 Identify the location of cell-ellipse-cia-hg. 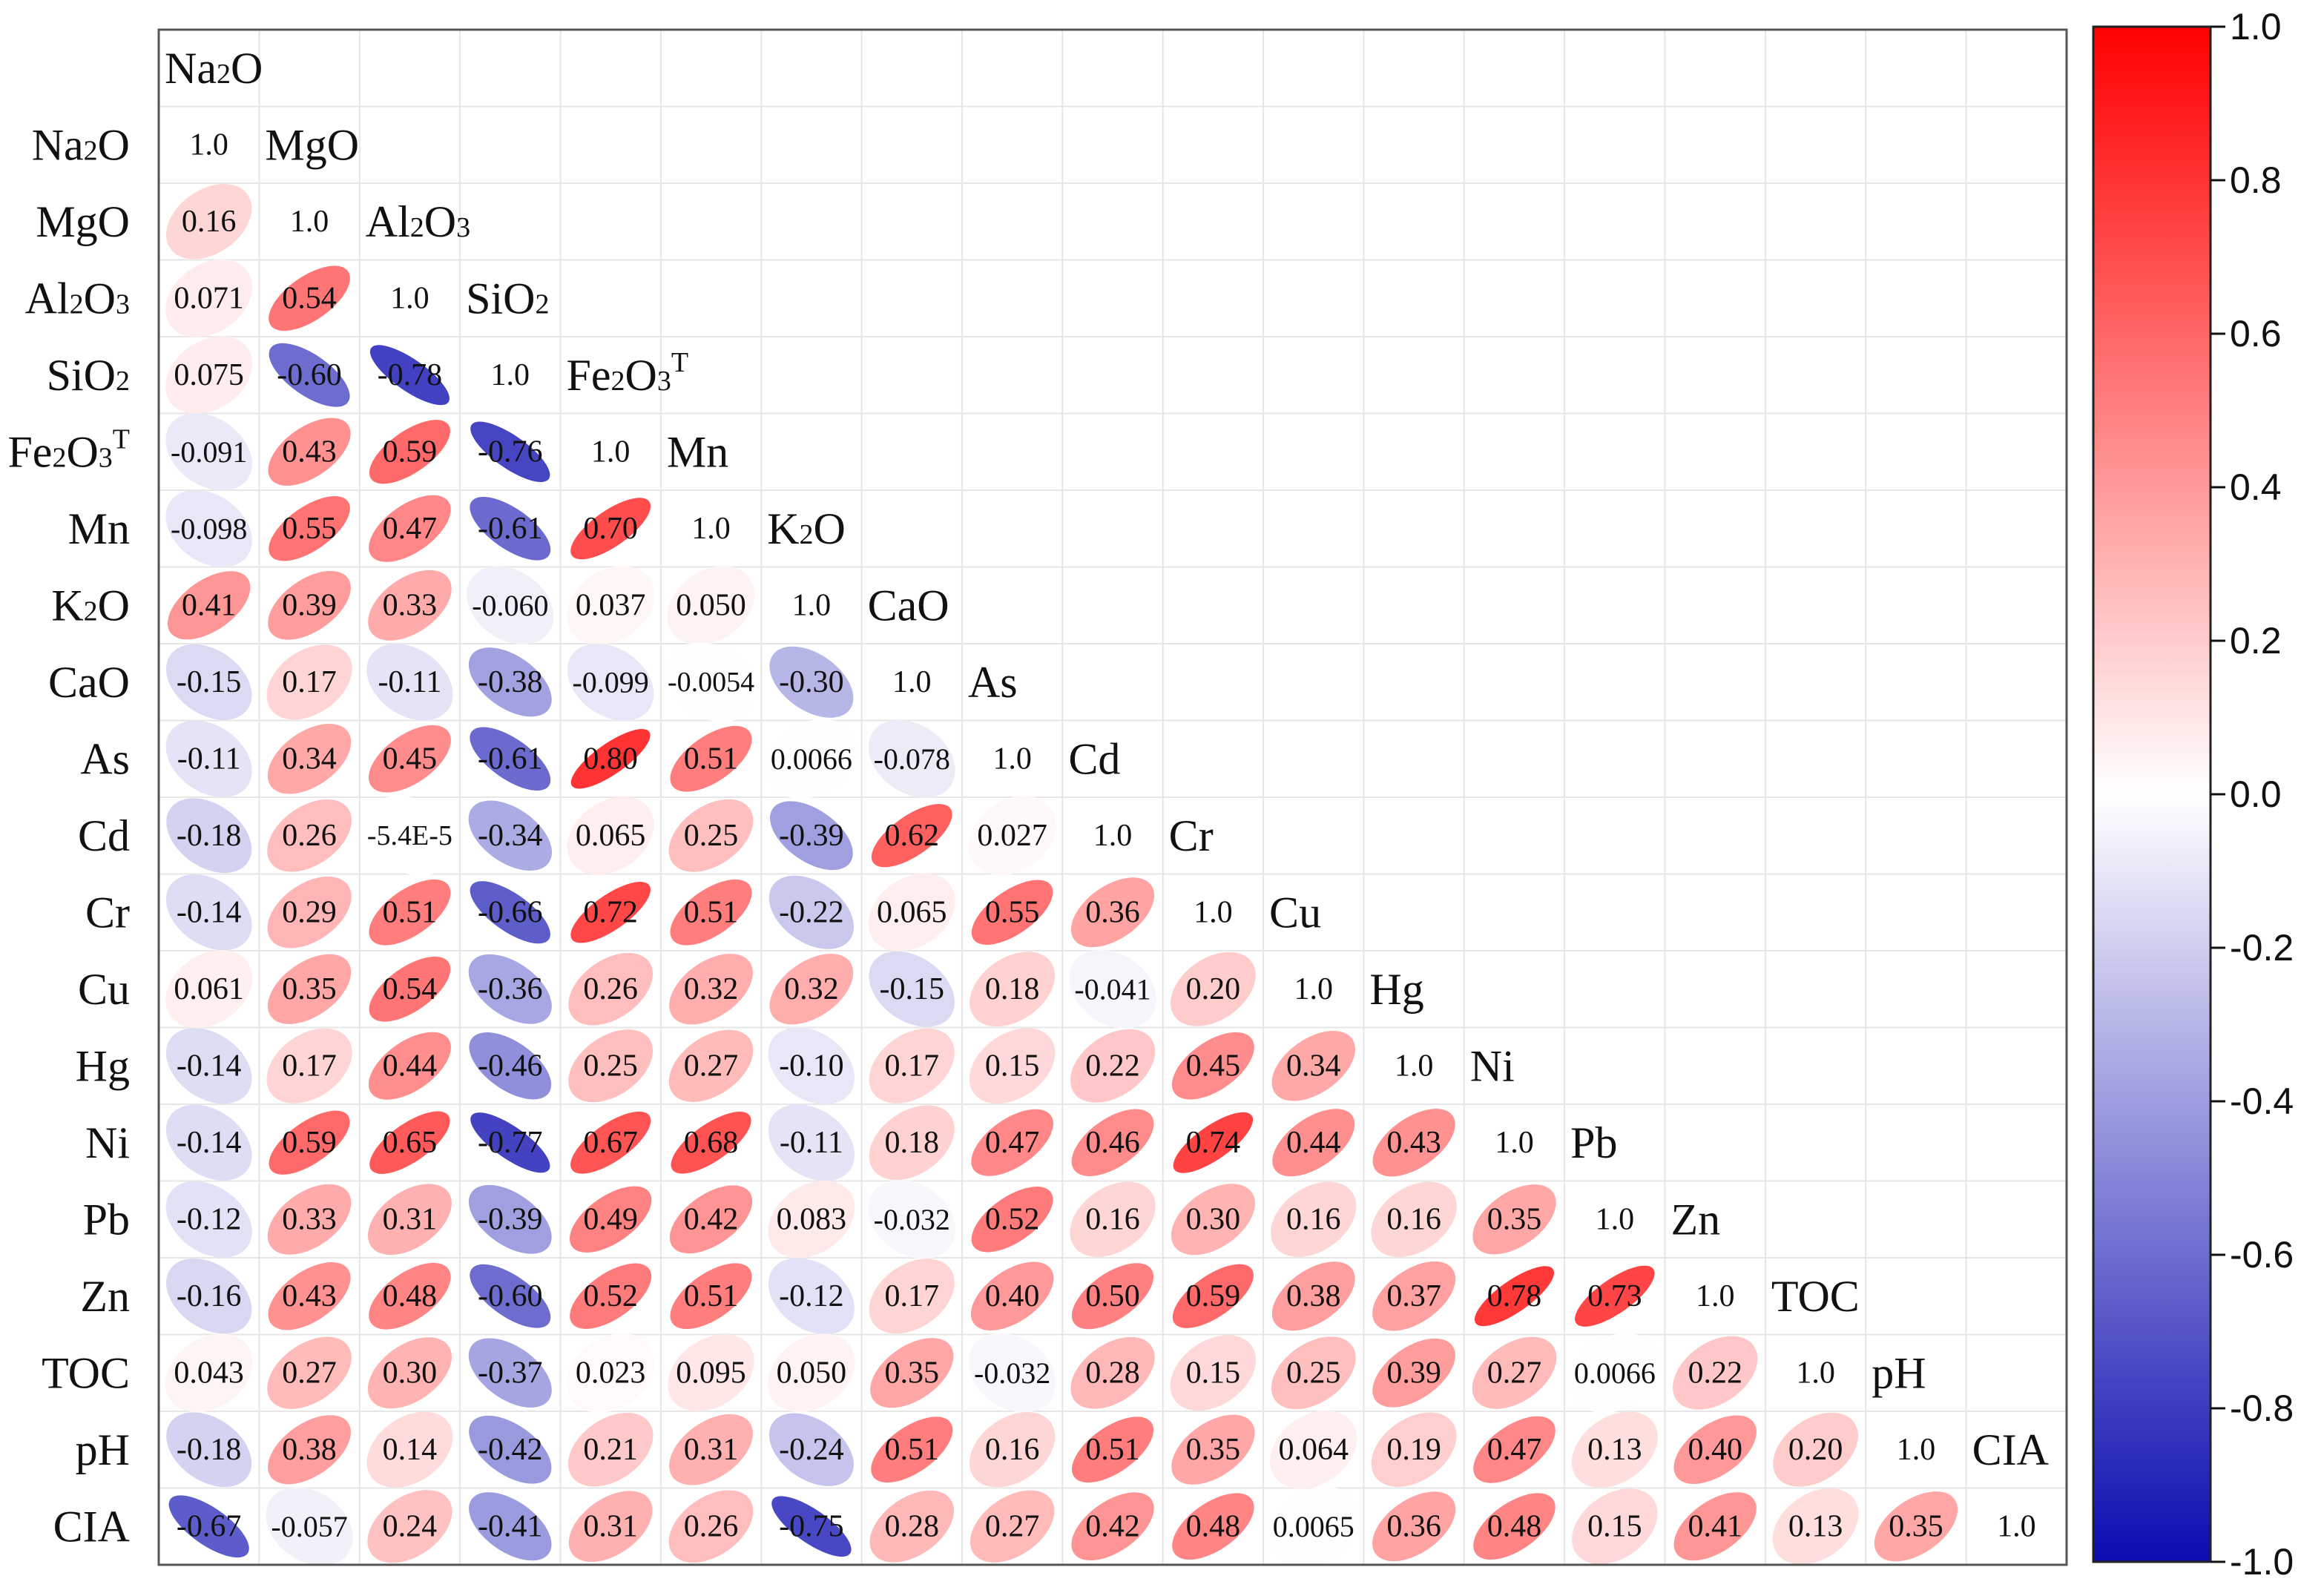
(1414, 1526).